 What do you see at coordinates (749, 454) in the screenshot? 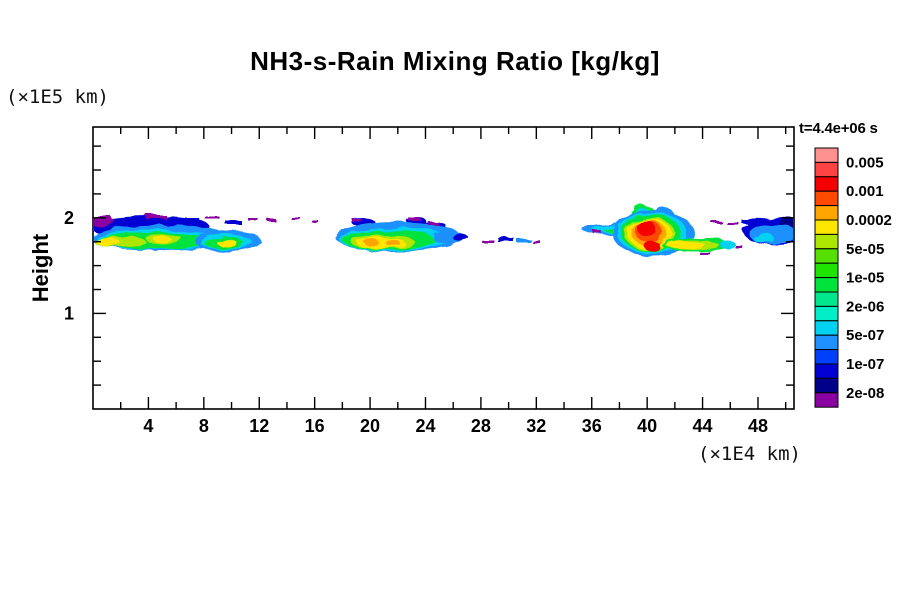
I see `x-axis-unit-label: (×1E4 km)` at bounding box center [749, 454].